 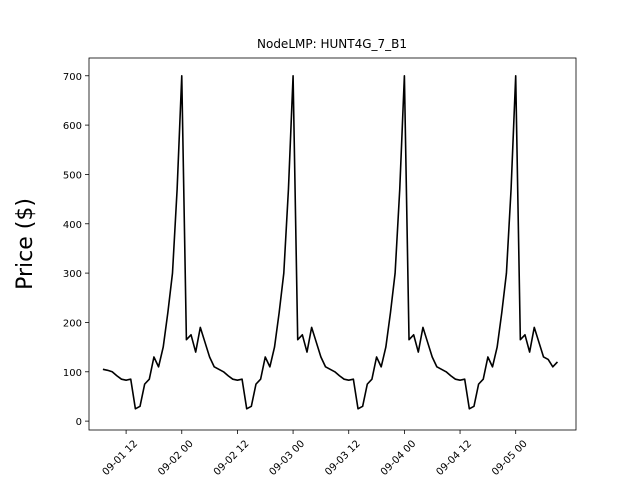 What do you see at coordinates (72, 323) in the screenshot?
I see `y-tick-label: 200` at bounding box center [72, 323].